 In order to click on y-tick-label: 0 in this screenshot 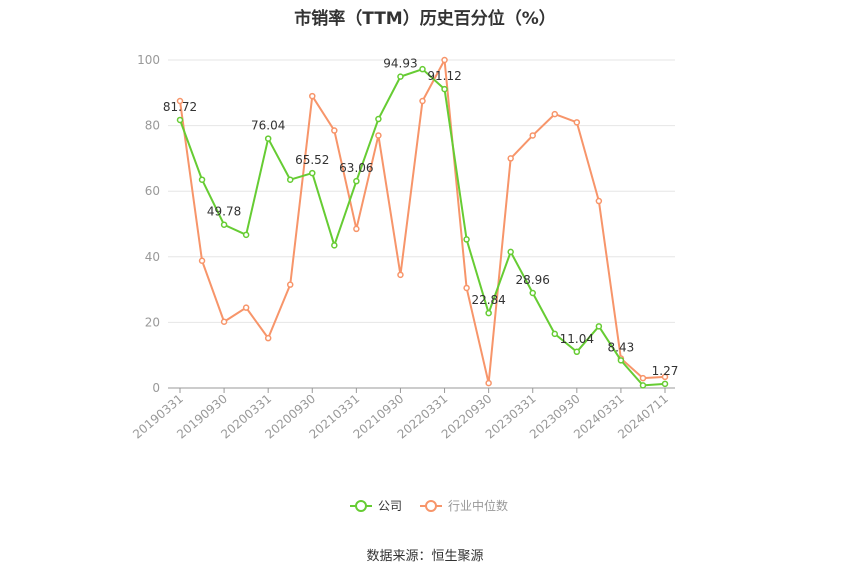, I will do `click(156, 388)`.